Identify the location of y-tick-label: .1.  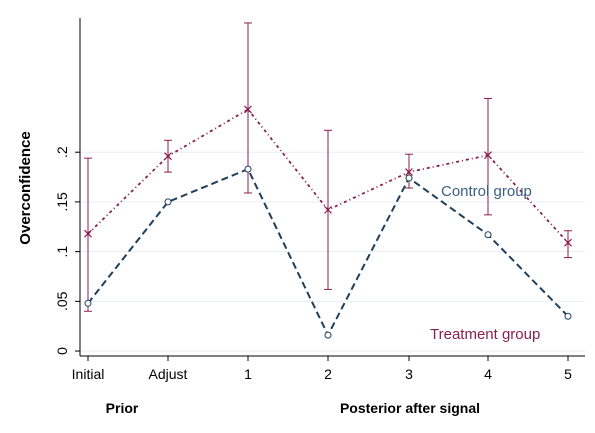
(62, 252).